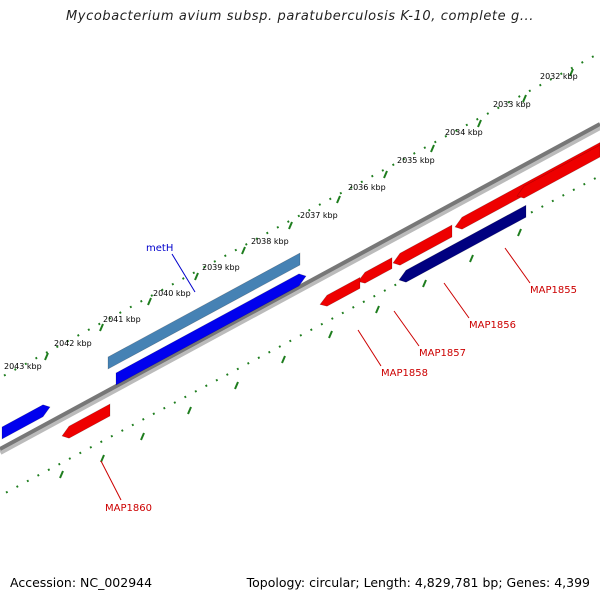 This screenshot has height=600, width=600. Describe the element at coordinates (512, 104) in the screenshot. I see `kbp-label: 2033 kbp` at that location.